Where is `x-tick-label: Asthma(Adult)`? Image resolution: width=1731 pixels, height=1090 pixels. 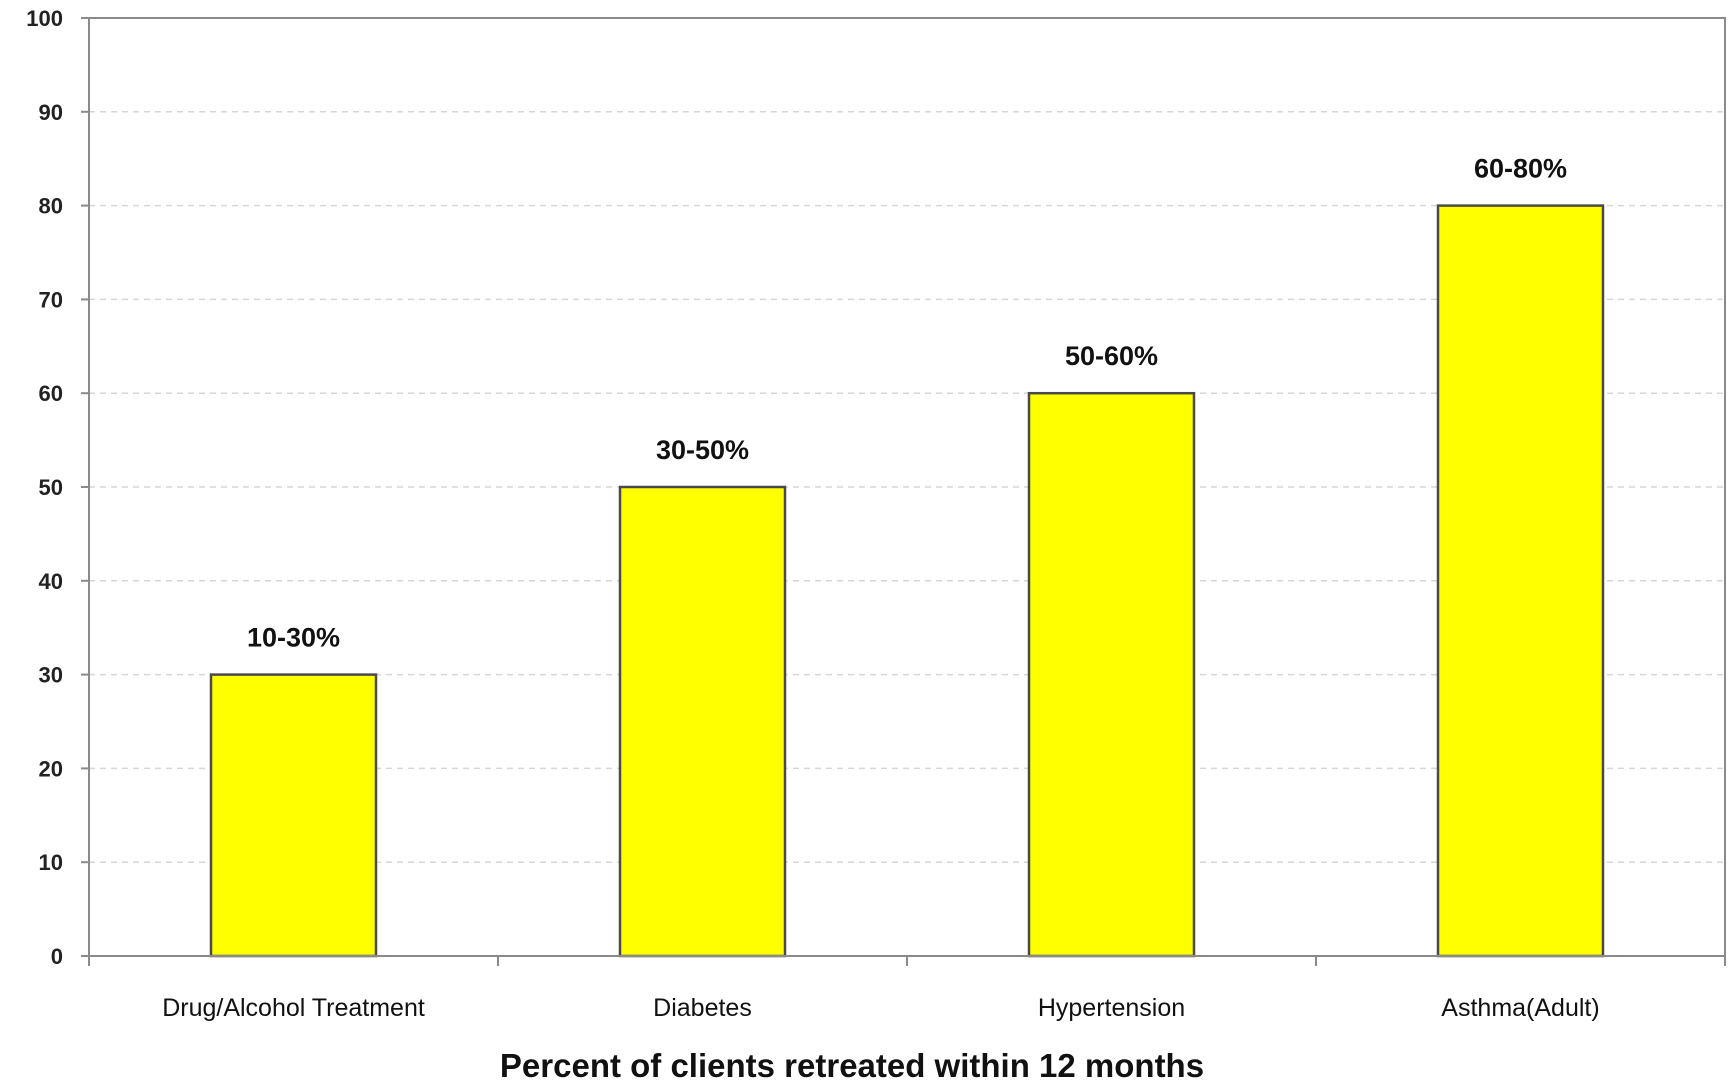
x-tick-label: Asthma(Adult) is located at coordinates (1520, 1008).